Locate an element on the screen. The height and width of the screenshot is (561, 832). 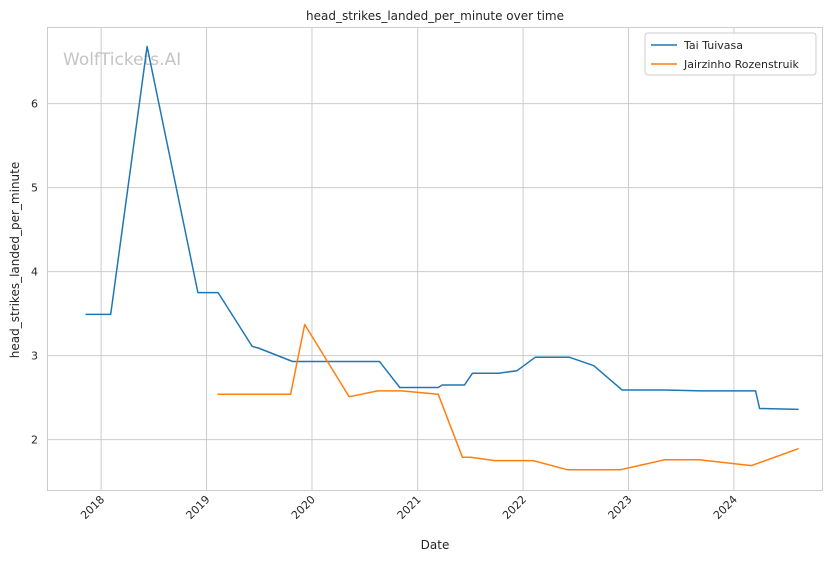
legend-box is located at coordinates (730, 54).